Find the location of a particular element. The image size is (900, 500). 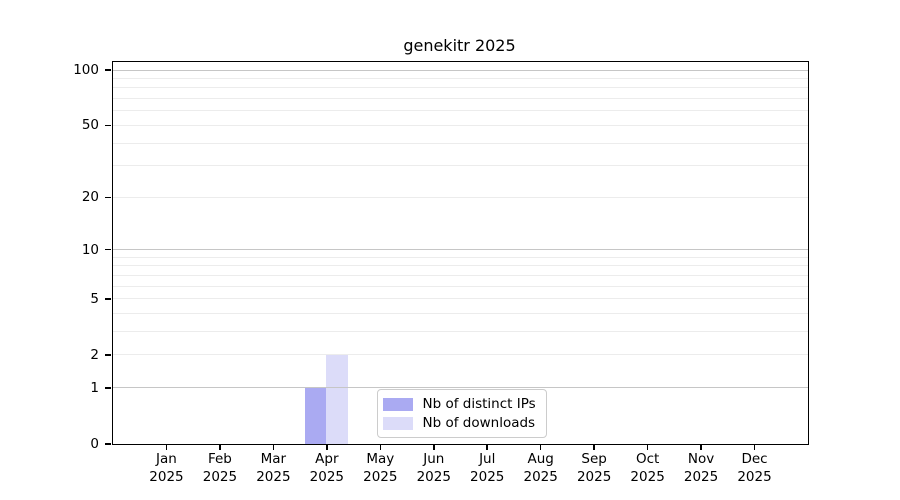

y-tick-label: 1 is located at coordinates (94, 387).